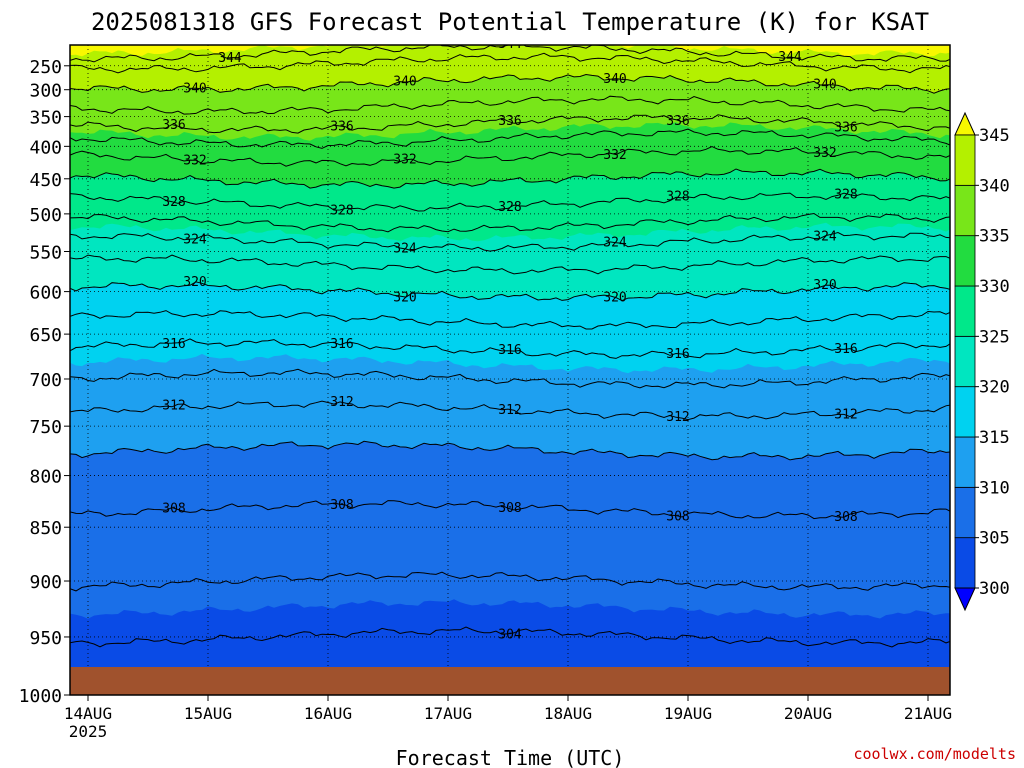  What do you see at coordinates (965, 599) in the screenshot?
I see `colorbar-bottom-arrow` at bounding box center [965, 599].